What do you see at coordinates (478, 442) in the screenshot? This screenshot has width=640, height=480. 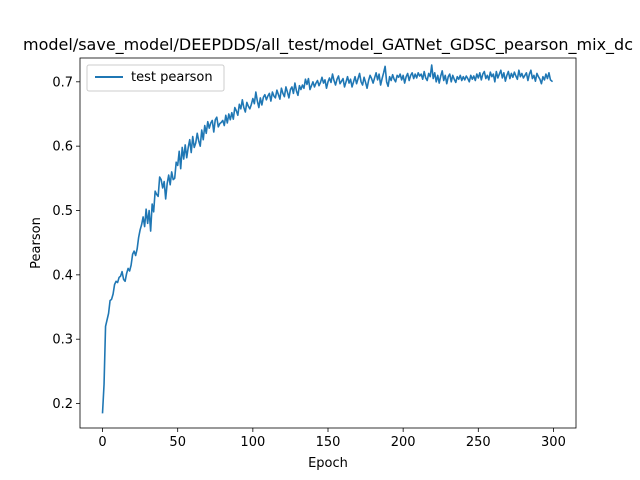 I see `x-tick-label: 250` at bounding box center [478, 442].